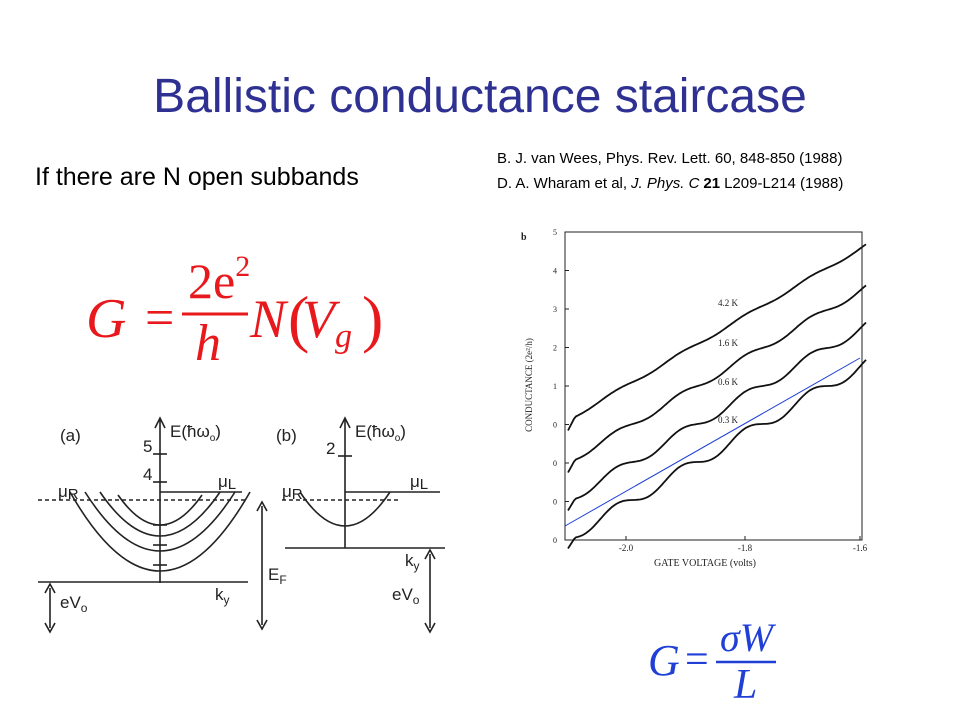  Describe the element at coordinates (372, 318) in the screenshot. I see `formula-paren: )` at that location.